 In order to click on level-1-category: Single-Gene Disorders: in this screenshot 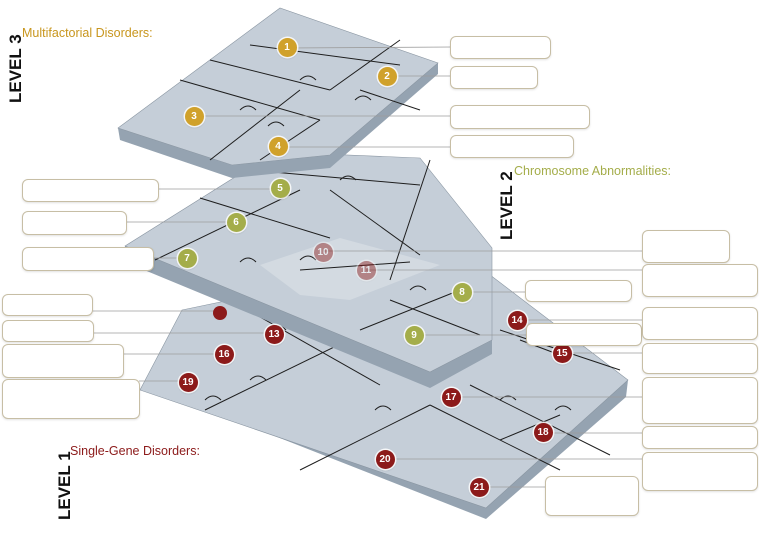, I will do `click(135, 451)`.